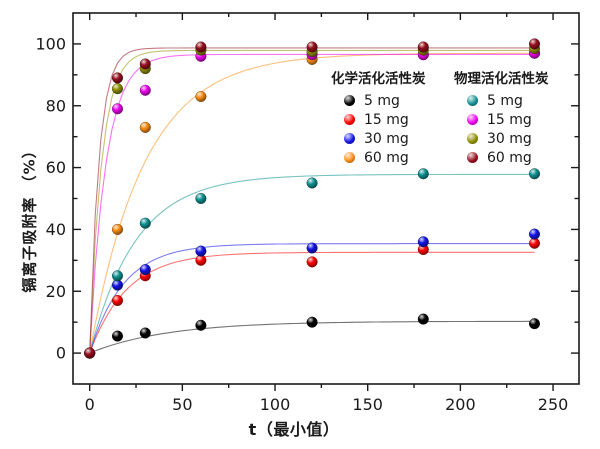 This screenshot has height=449, width=600. What do you see at coordinates (56, 167) in the screenshot?
I see `y-tick-label: 60` at bounding box center [56, 167].